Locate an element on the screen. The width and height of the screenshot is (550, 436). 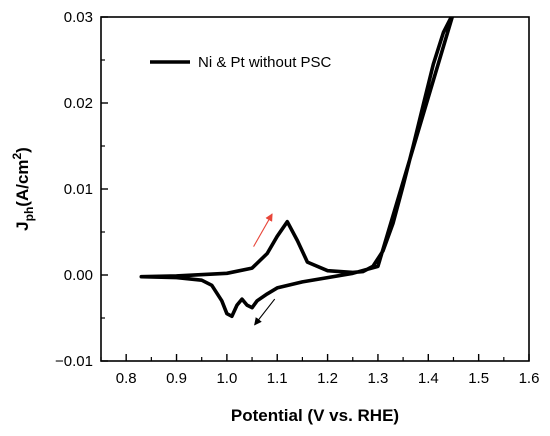
y-axis-title: Jph(A/cm2) is located at coordinates (23, 189).